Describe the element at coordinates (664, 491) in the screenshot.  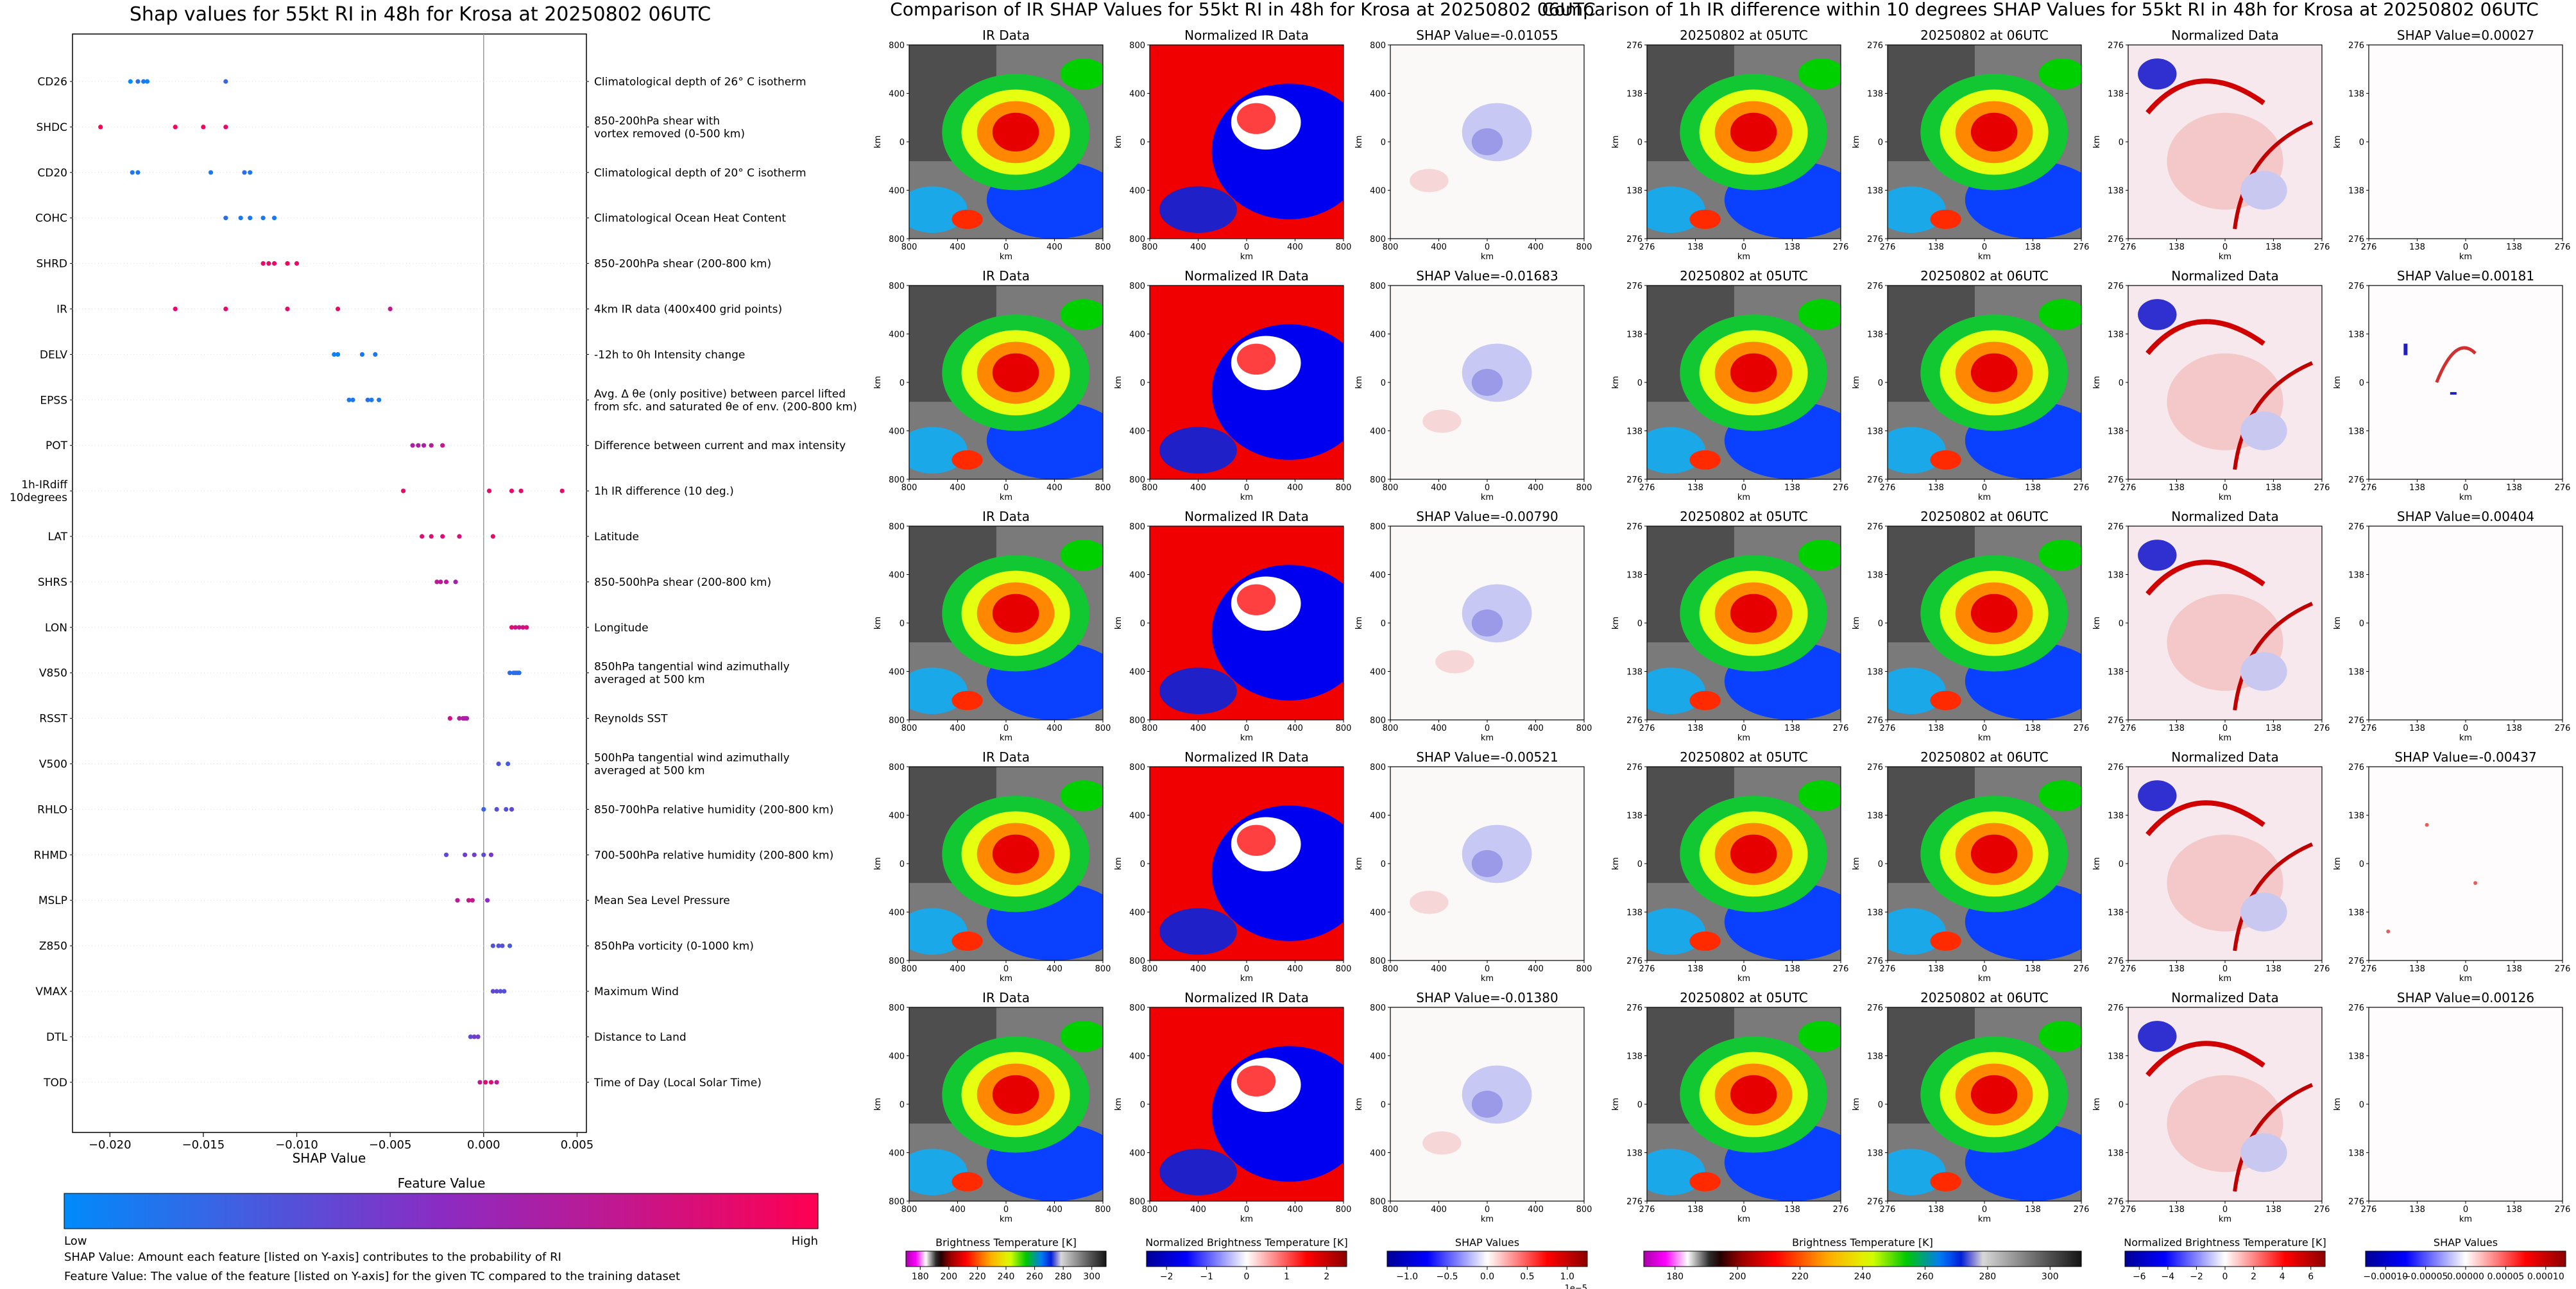
I see `feature-description: 1h IR difference (10 deg.)` at that location.